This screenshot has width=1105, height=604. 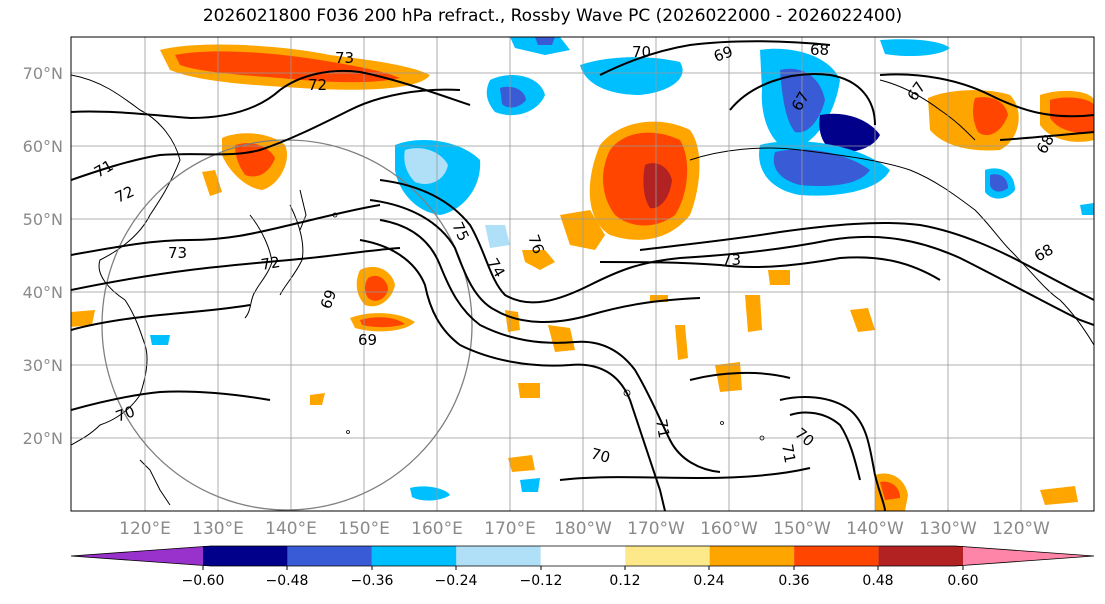 I want to click on colorbar-extension-low, so click(x=141, y=556).